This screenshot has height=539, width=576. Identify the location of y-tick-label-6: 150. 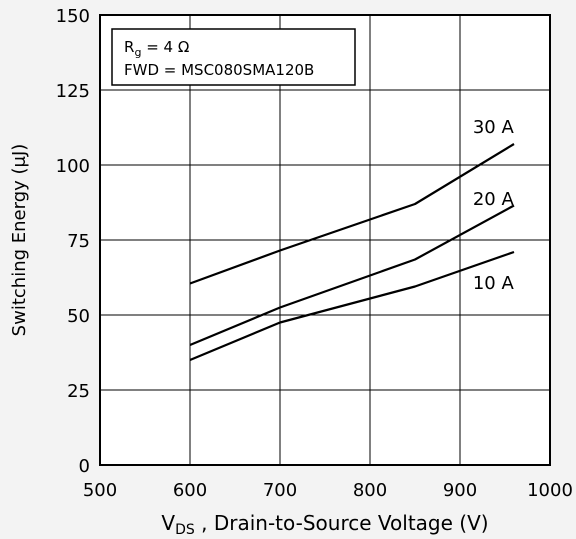
(73, 16).